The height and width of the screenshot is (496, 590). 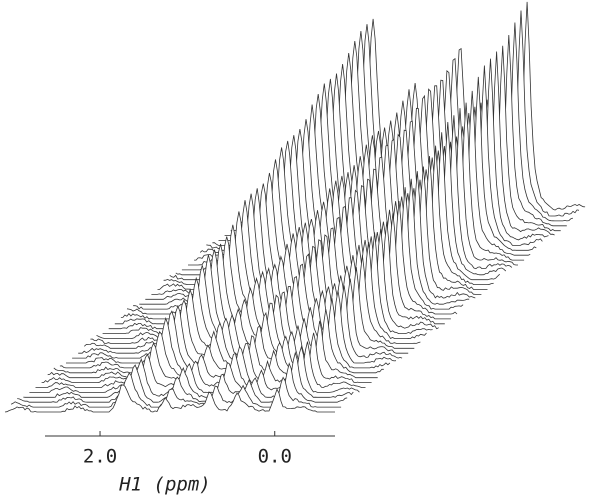 What do you see at coordinates (164, 485) in the screenshot?
I see `x-axis-label: H1 (ppm)` at bounding box center [164, 485].